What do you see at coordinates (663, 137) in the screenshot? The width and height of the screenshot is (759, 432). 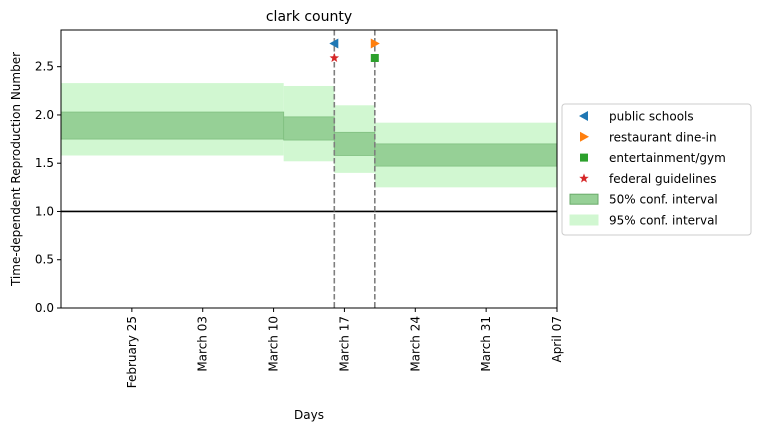 I see `legend-label: restaurant dine-in` at bounding box center [663, 137].